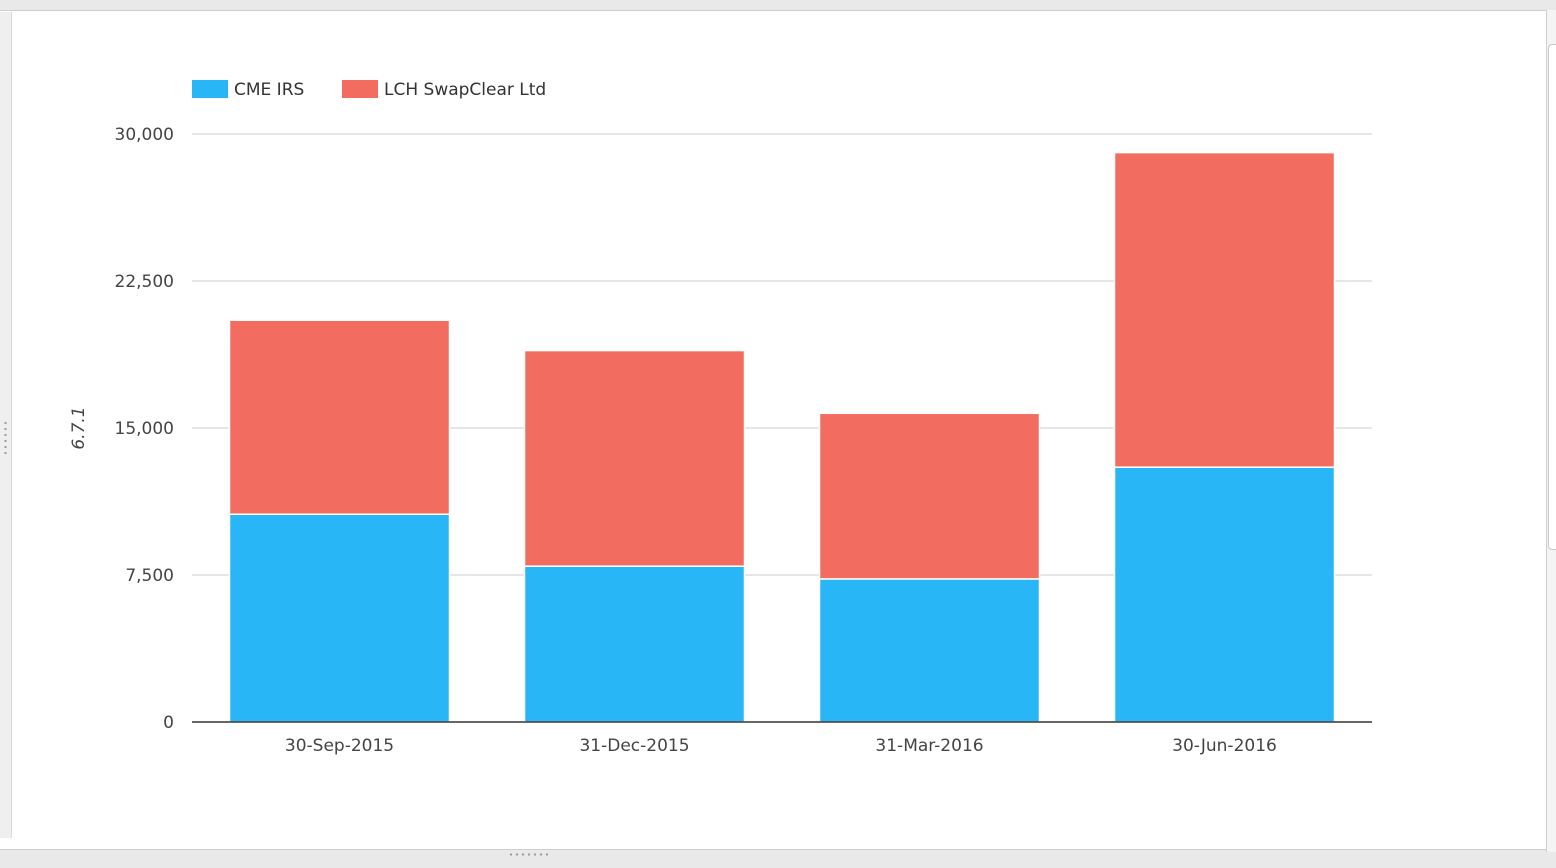 Image resolution: width=1556 pixels, height=868 pixels. What do you see at coordinates (5, 438) in the screenshot?
I see `grip-dots-icon` at bounding box center [5, 438].